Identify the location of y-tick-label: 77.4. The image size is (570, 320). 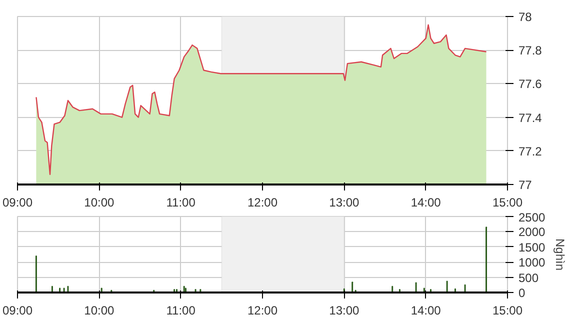
(530, 117).